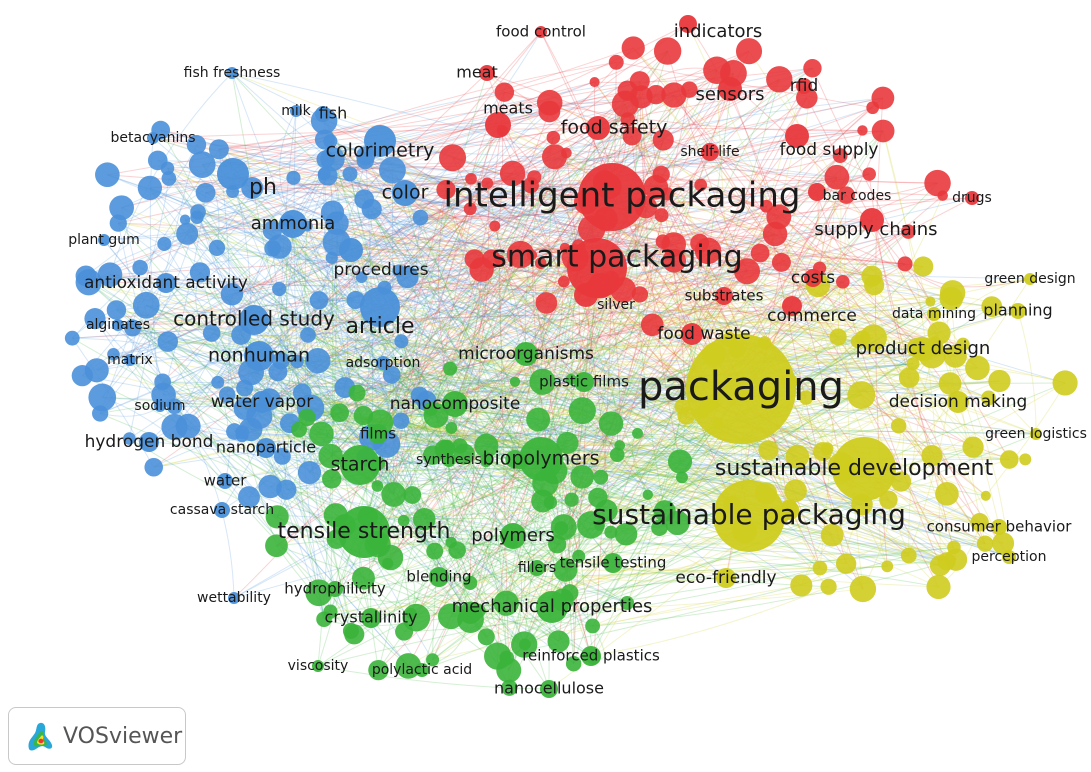 This screenshot has height=772, width=1091. I want to click on term-label: hydrogen bond, so click(149, 442).